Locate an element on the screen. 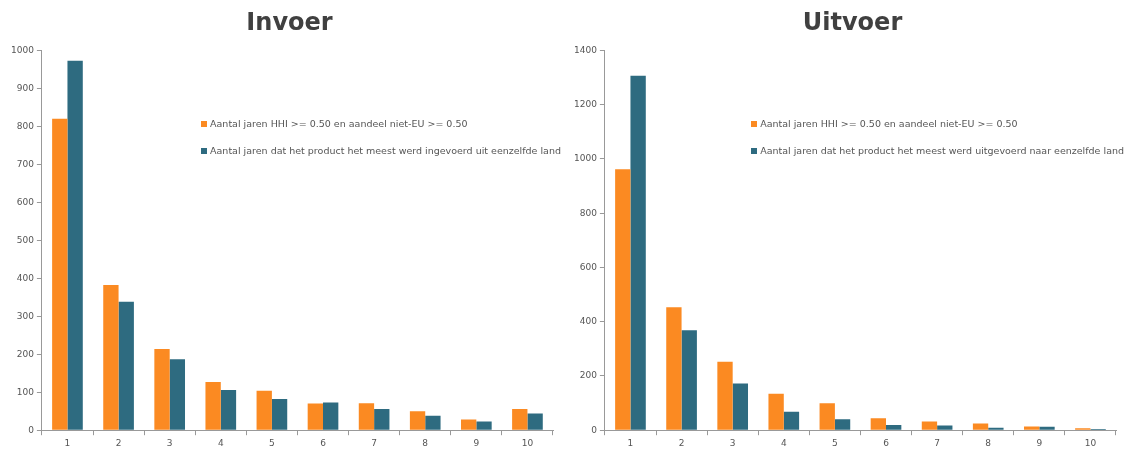 This screenshot has width=1144, height=472. legend-label: Aantal jaren dat het product het meest werd uitgevoerd naar eenzelfde land is located at coordinates (942, 150).